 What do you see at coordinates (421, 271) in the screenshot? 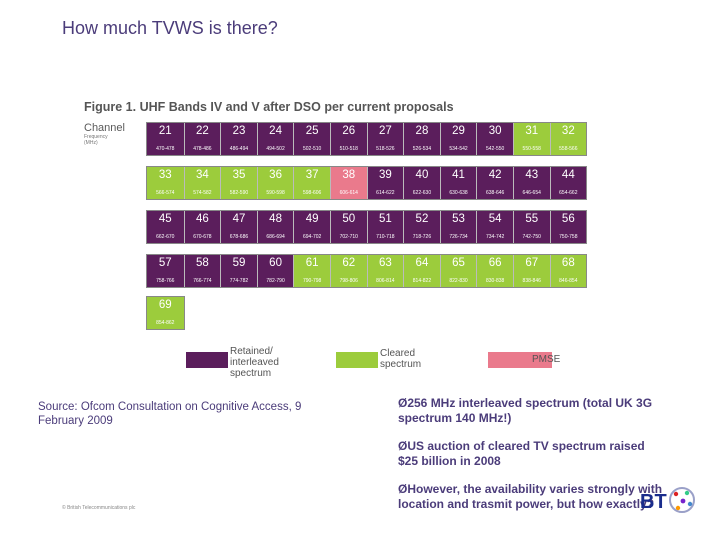
I see `channel-cell-64: 64 814-822` at bounding box center [421, 271].